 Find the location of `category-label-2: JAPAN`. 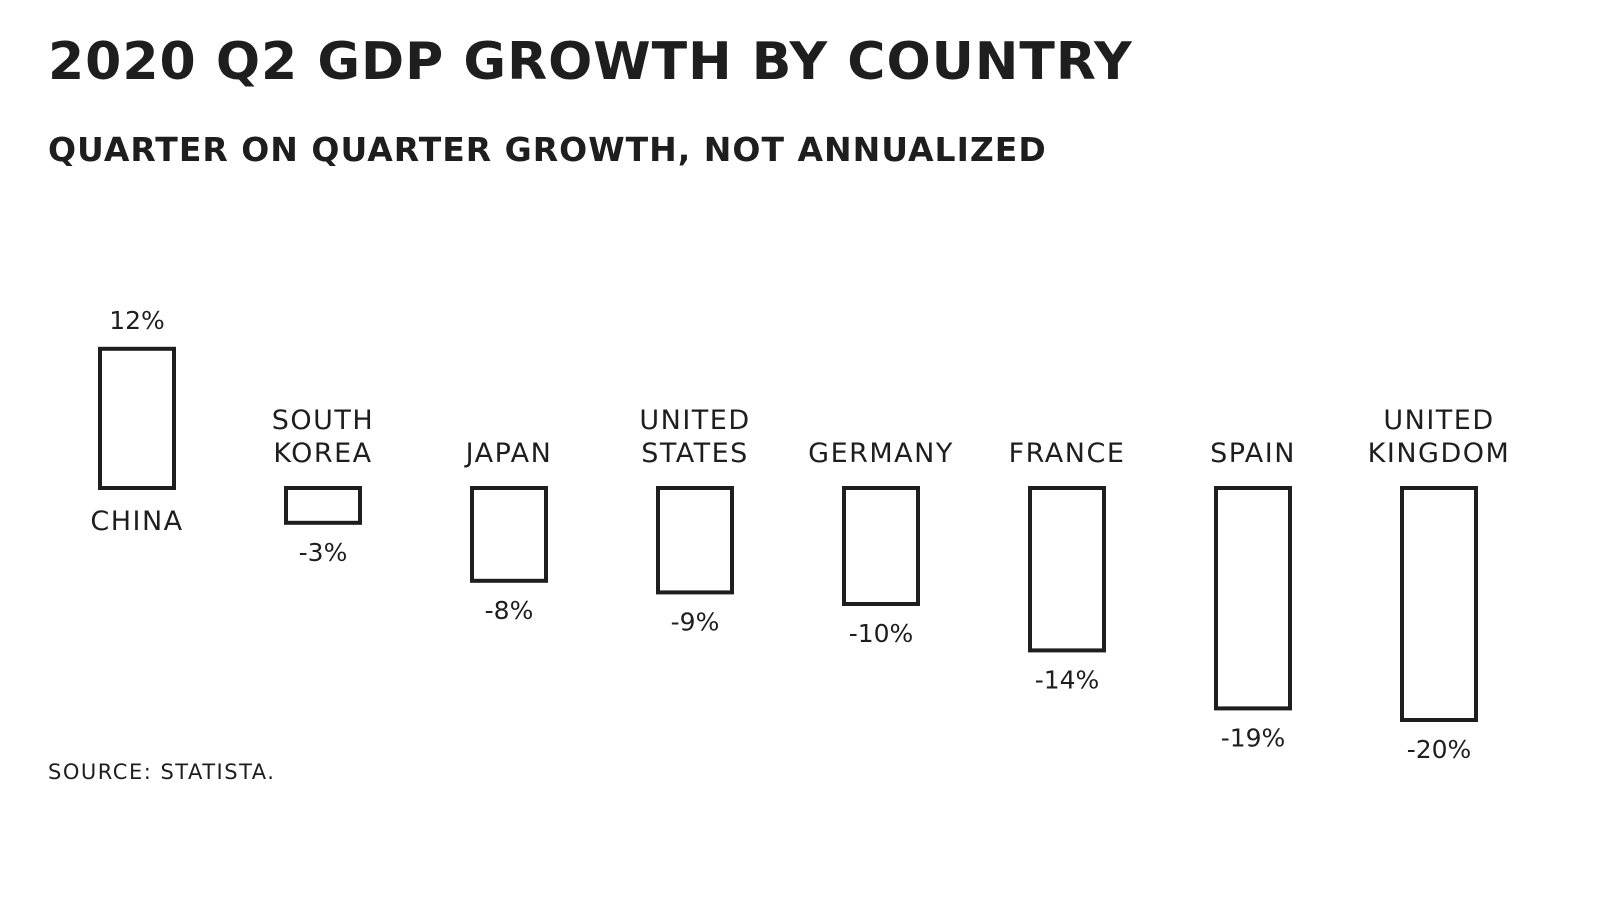

category-label-2: JAPAN is located at coordinates (508, 453).